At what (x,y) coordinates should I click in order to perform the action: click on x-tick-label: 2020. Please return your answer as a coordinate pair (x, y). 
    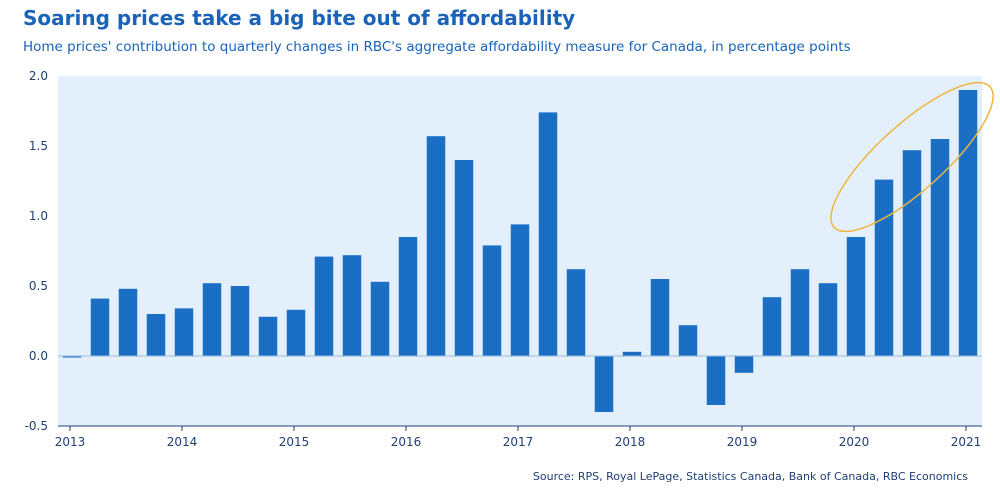
    Looking at the image, I should click on (854, 442).